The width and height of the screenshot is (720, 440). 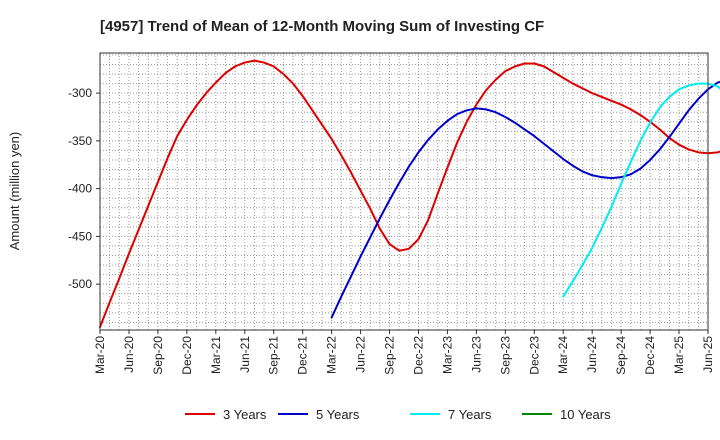 I want to click on x-tick-label: Dec-22, so click(x=418, y=355).